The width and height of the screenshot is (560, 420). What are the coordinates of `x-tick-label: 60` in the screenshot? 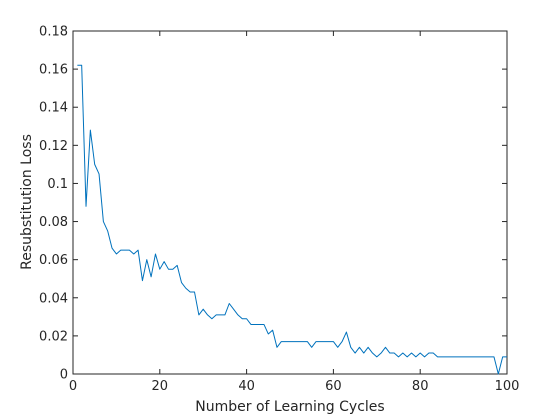 It's located at (333, 386).